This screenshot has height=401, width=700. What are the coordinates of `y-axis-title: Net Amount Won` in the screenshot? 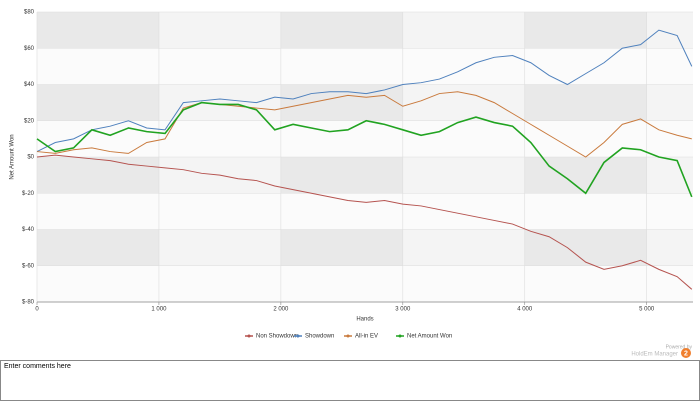 It's located at (13, 156).